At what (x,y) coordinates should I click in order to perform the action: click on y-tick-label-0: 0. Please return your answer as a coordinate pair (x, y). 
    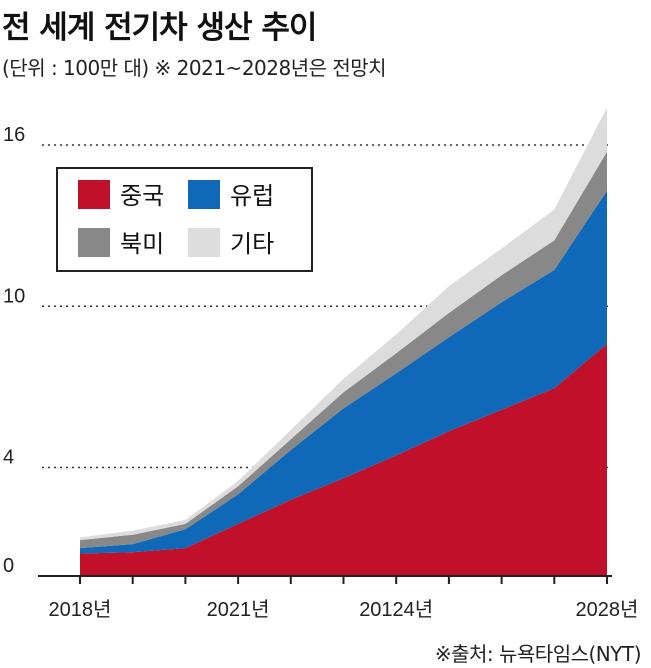
    Looking at the image, I should click on (8, 566).